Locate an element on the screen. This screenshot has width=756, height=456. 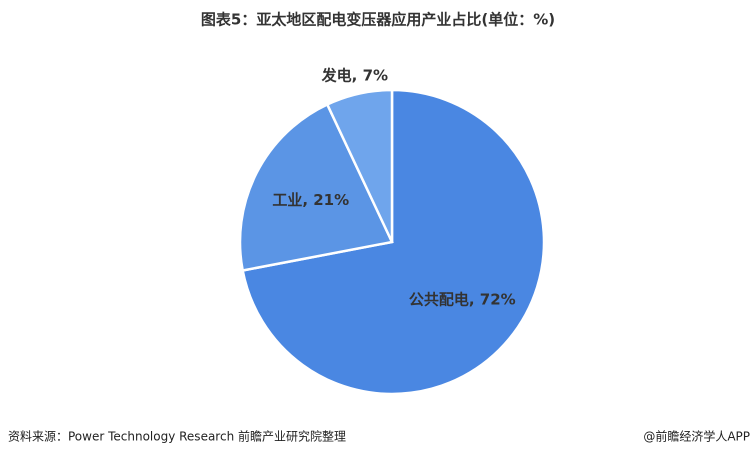
data-label: 工业, 21% is located at coordinates (310, 200).